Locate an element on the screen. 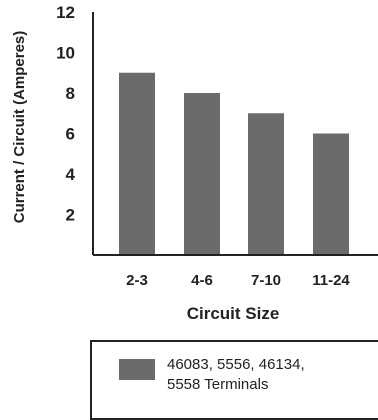  y-tick-labels: 2 4 6 8 10 12 is located at coordinates (65, 114).